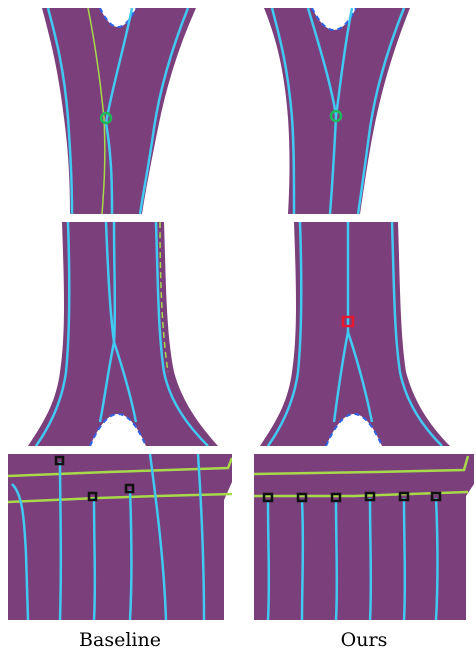 The height and width of the screenshot is (657, 476). I want to click on panel-merge-ours, so click(355, 334).